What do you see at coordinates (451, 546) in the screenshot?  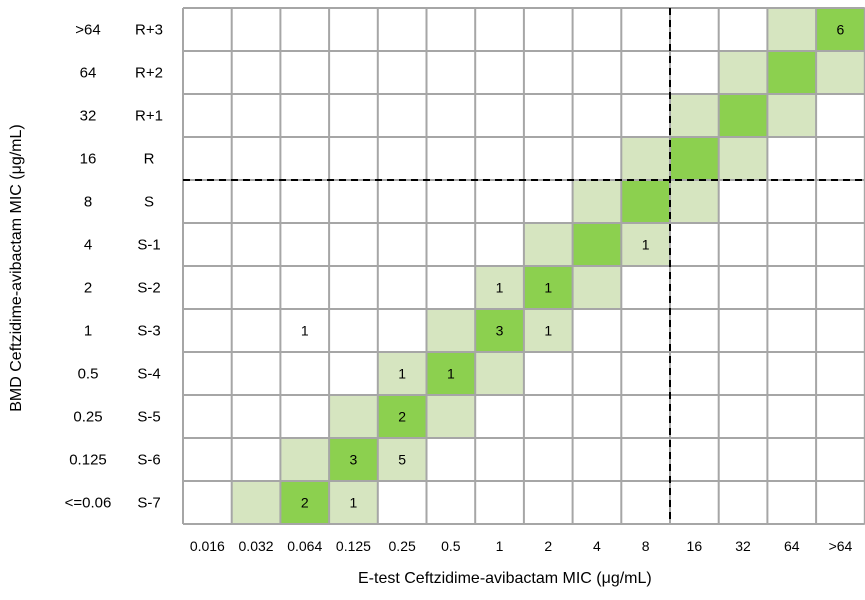 I see `x-tick-label: 0.5` at bounding box center [451, 546].